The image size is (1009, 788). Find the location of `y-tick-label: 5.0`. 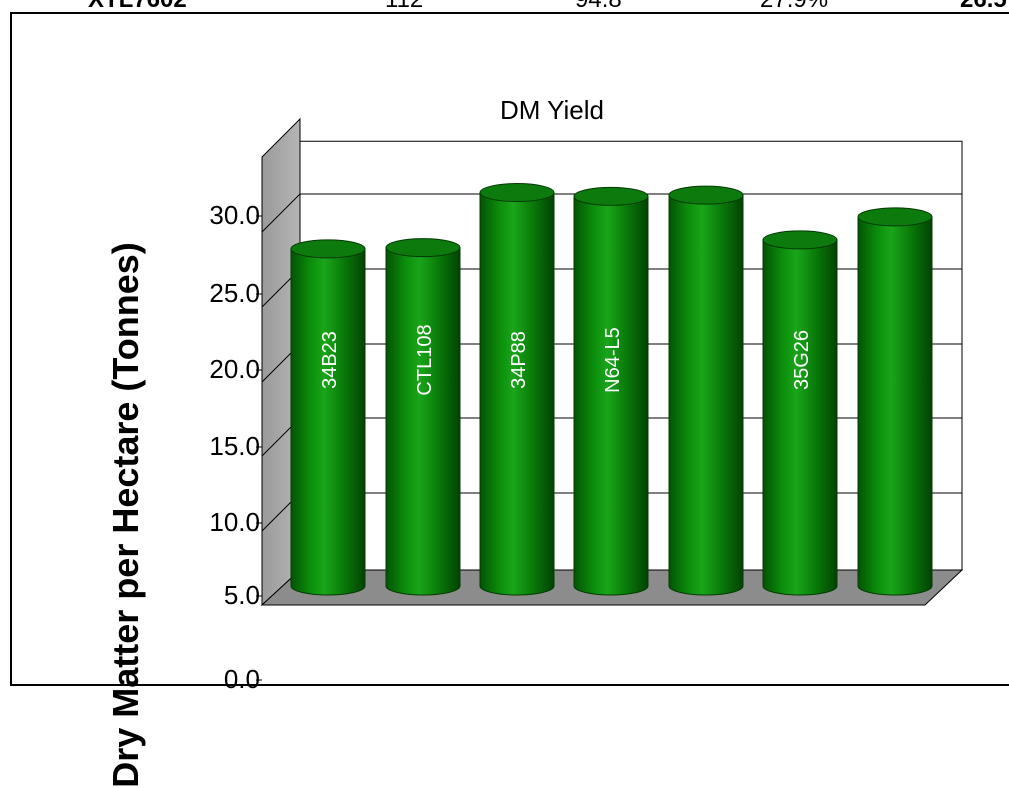

y-tick-label: 5.0 is located at coordinates (242, 595).